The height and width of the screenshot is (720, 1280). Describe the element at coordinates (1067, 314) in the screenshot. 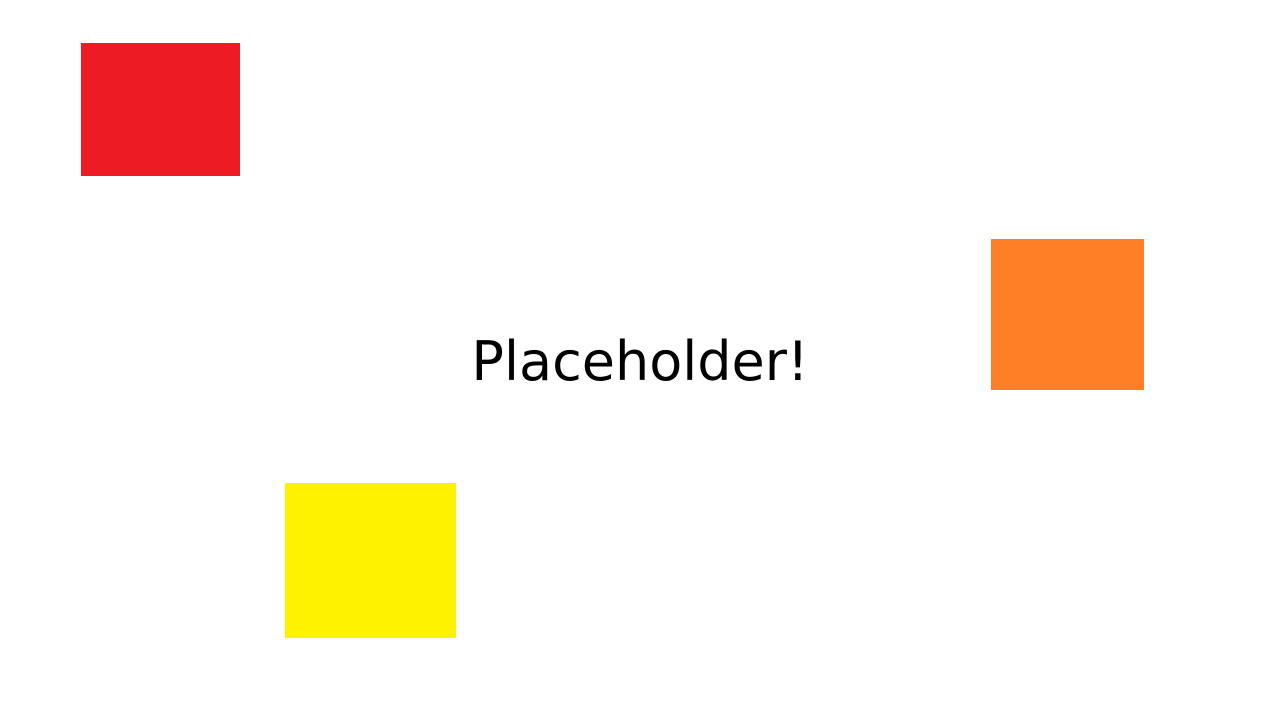

I see `orange-square` at that location.